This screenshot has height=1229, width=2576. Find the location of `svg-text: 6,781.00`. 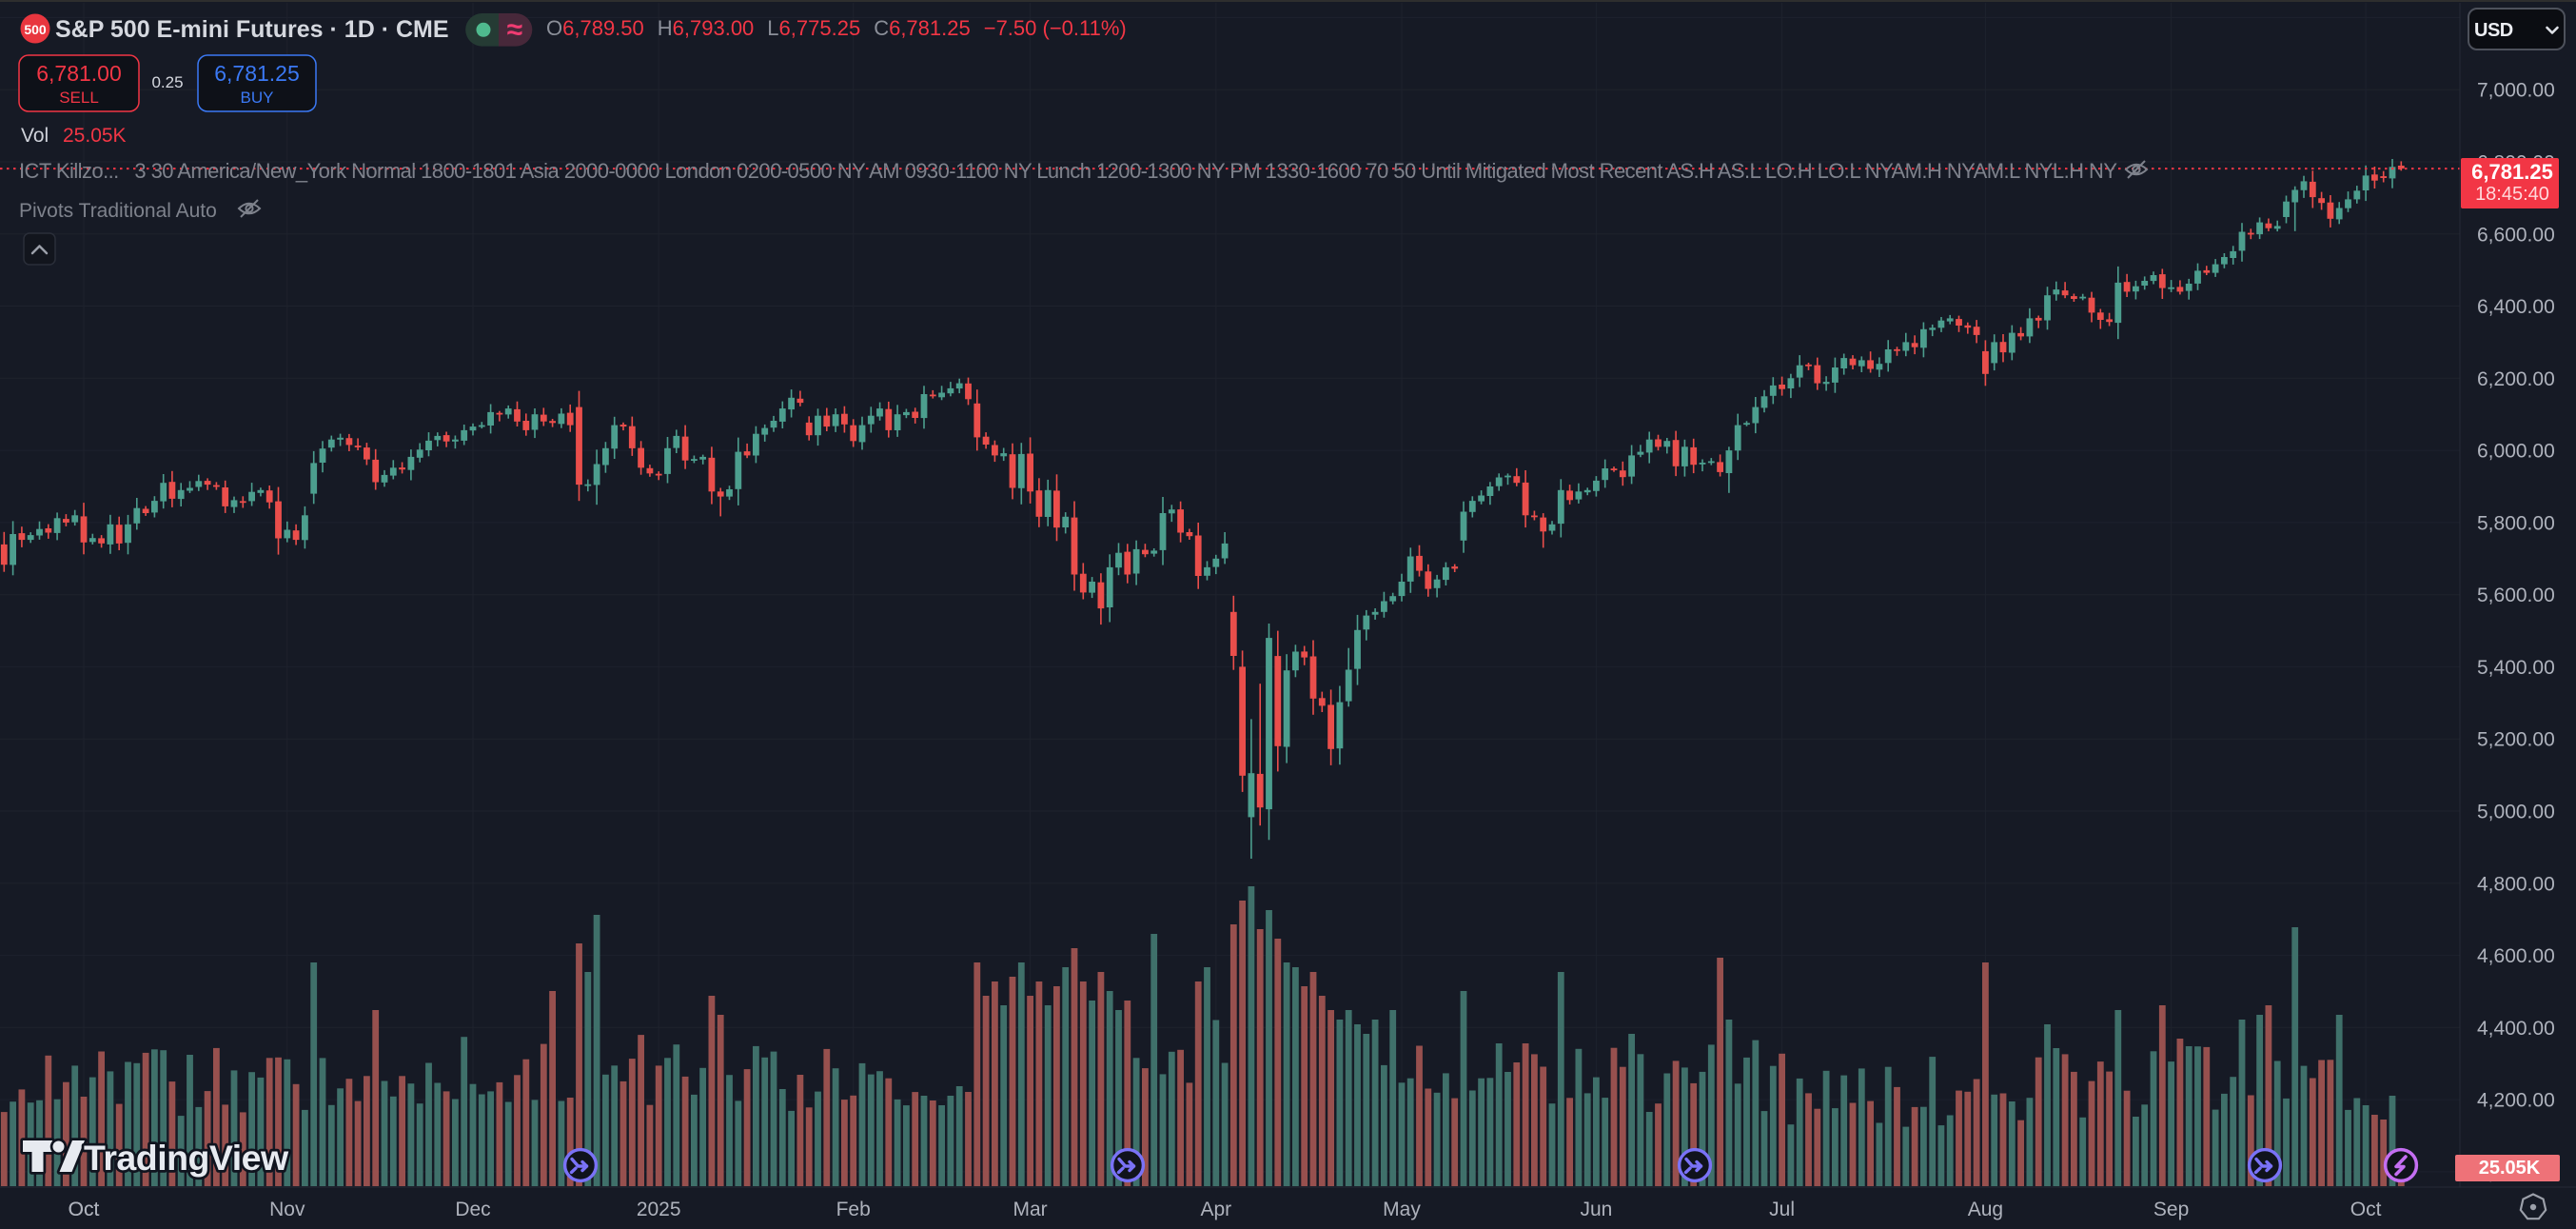

svg-text: 6,781.00 is located at coordinates (79, 74).